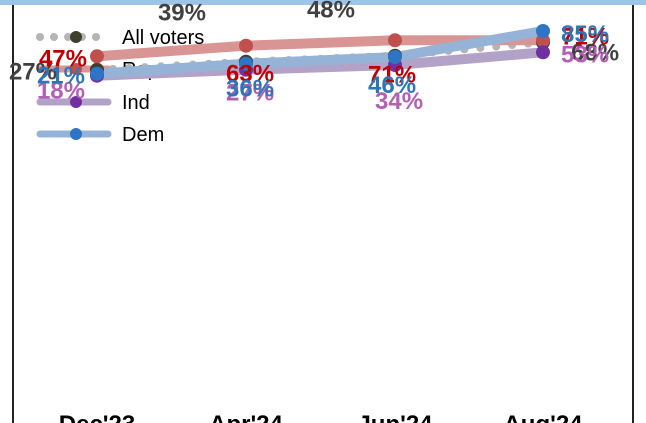  I want to click on legend-marker-ind, so click(76, 102).